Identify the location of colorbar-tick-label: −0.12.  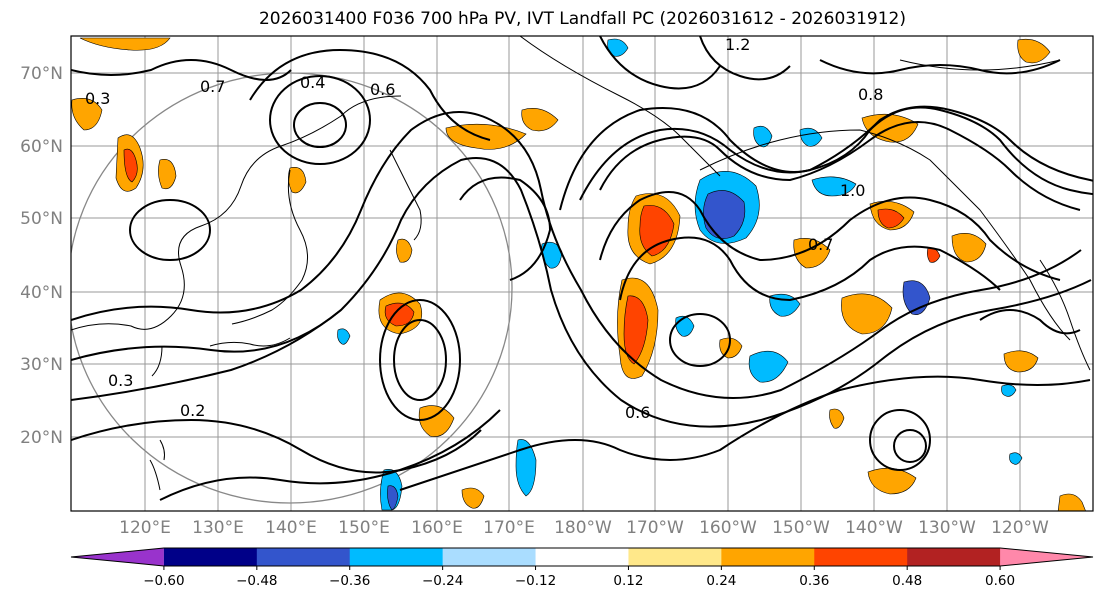
(535, 581).